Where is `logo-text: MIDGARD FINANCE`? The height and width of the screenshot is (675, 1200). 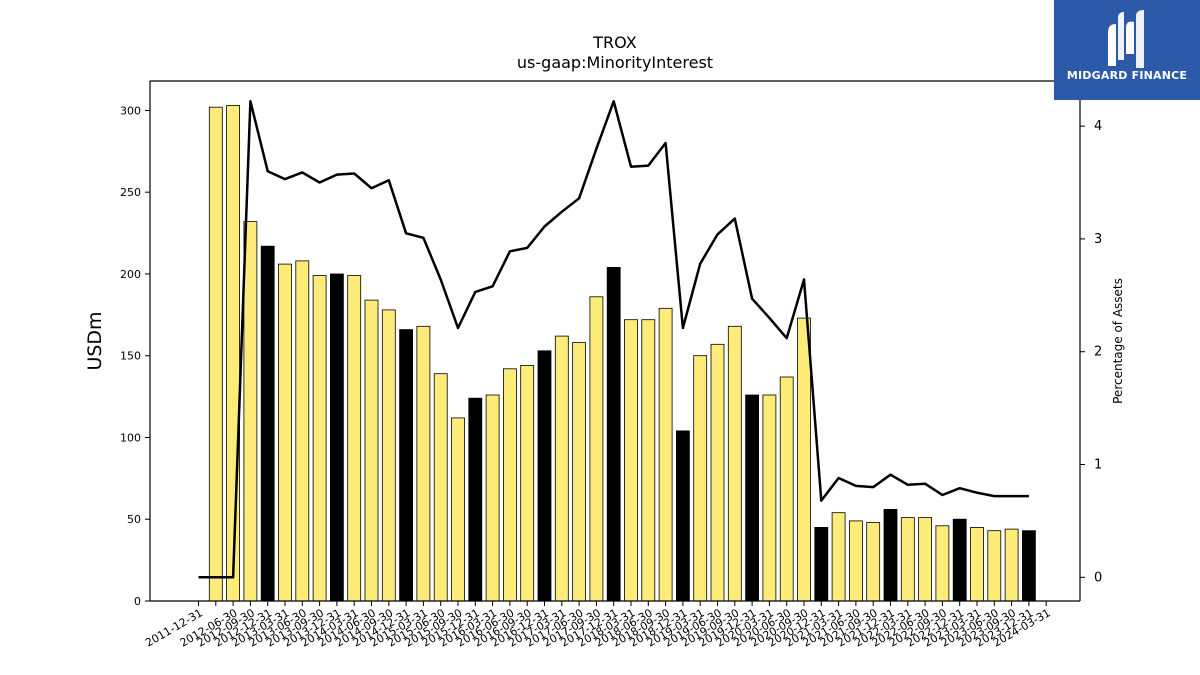
logo-text: MIDGARD FINANCE is located at coordinates (1127, 75).